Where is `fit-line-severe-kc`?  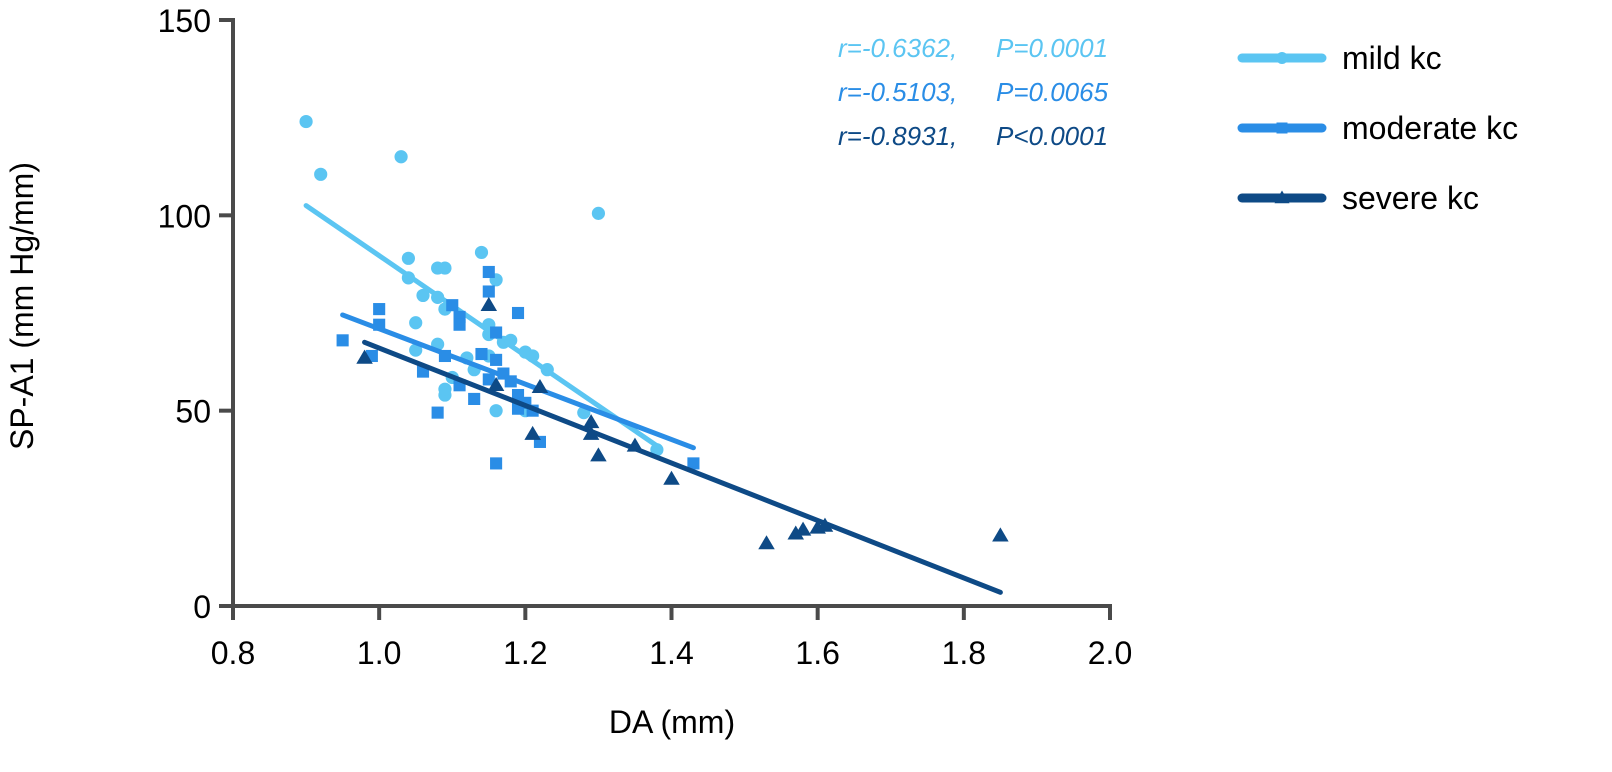
fit-line-severe-kc is located at coordinates (682, 467).